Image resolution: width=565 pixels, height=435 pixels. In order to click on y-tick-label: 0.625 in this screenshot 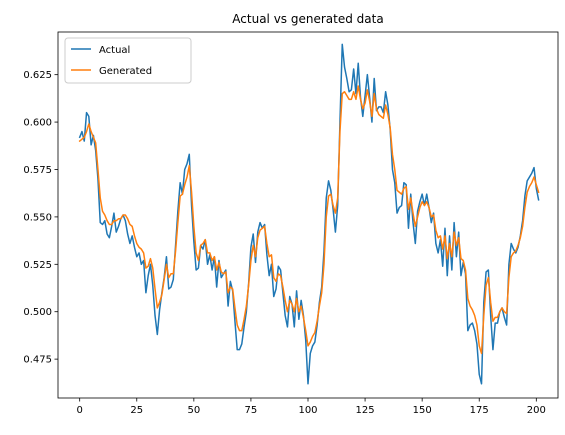, I will do `click(37, 75)`.